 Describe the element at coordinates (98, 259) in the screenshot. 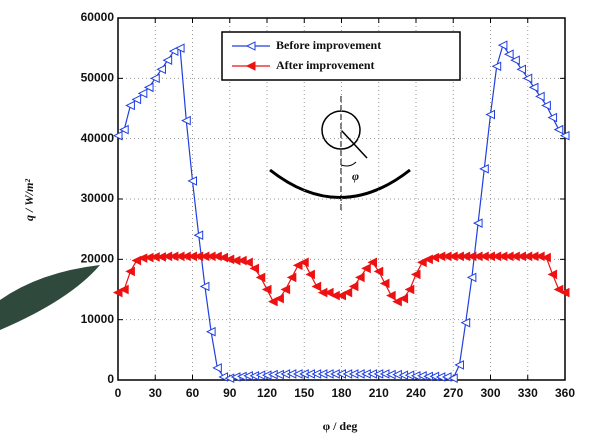

I see `y-tick-label: 20000` at that location.